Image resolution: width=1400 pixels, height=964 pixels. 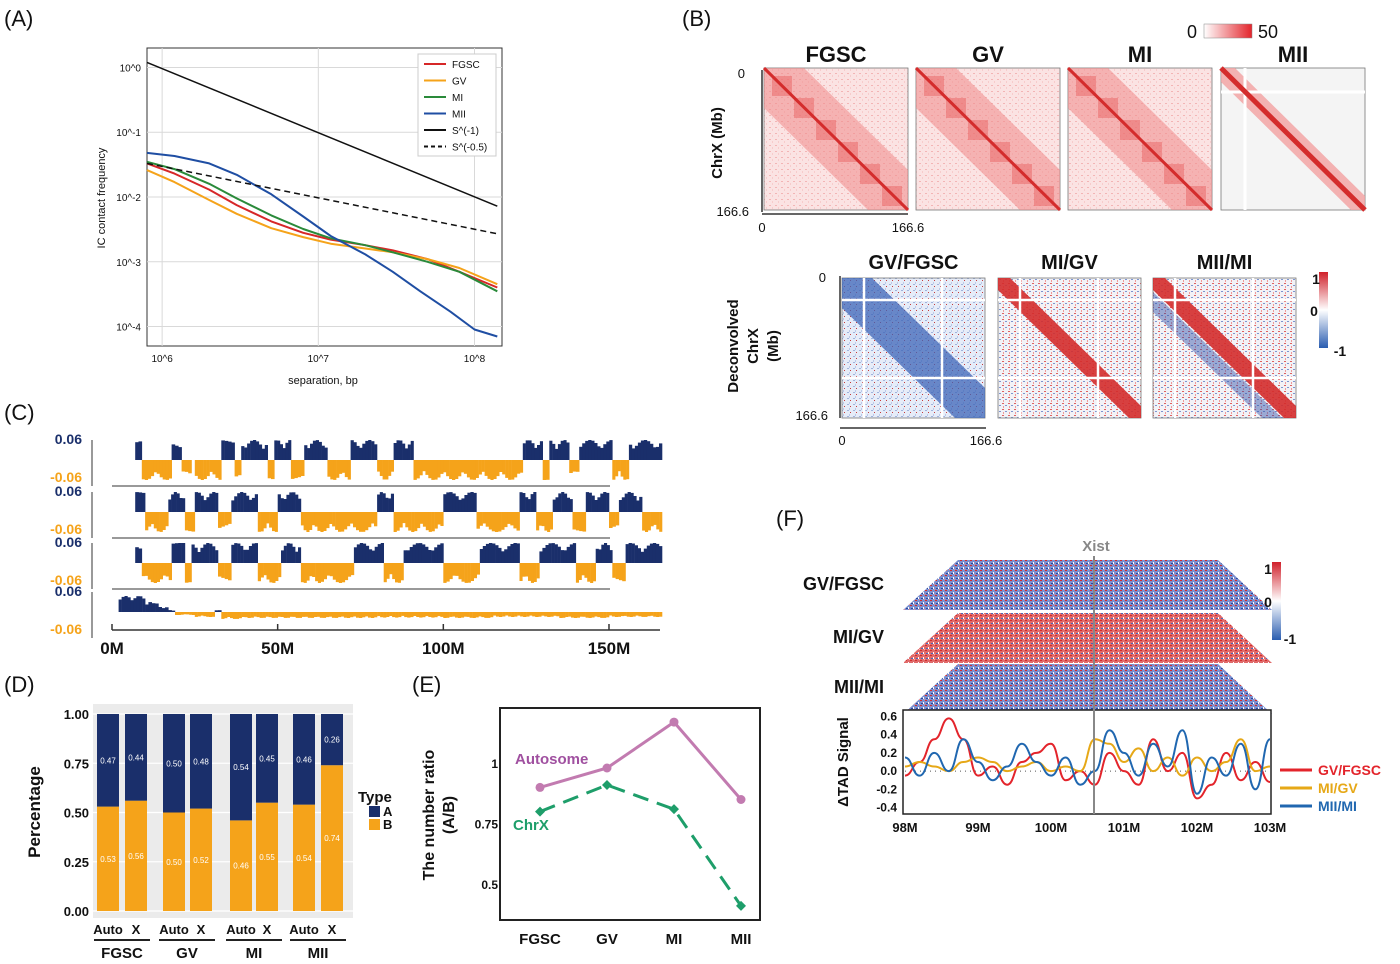 What do you see at coordinates (1053, 689) in the screenshot?
I see `panel-f-triangle-row: MII/MI` at bounding box center [1053, 689].